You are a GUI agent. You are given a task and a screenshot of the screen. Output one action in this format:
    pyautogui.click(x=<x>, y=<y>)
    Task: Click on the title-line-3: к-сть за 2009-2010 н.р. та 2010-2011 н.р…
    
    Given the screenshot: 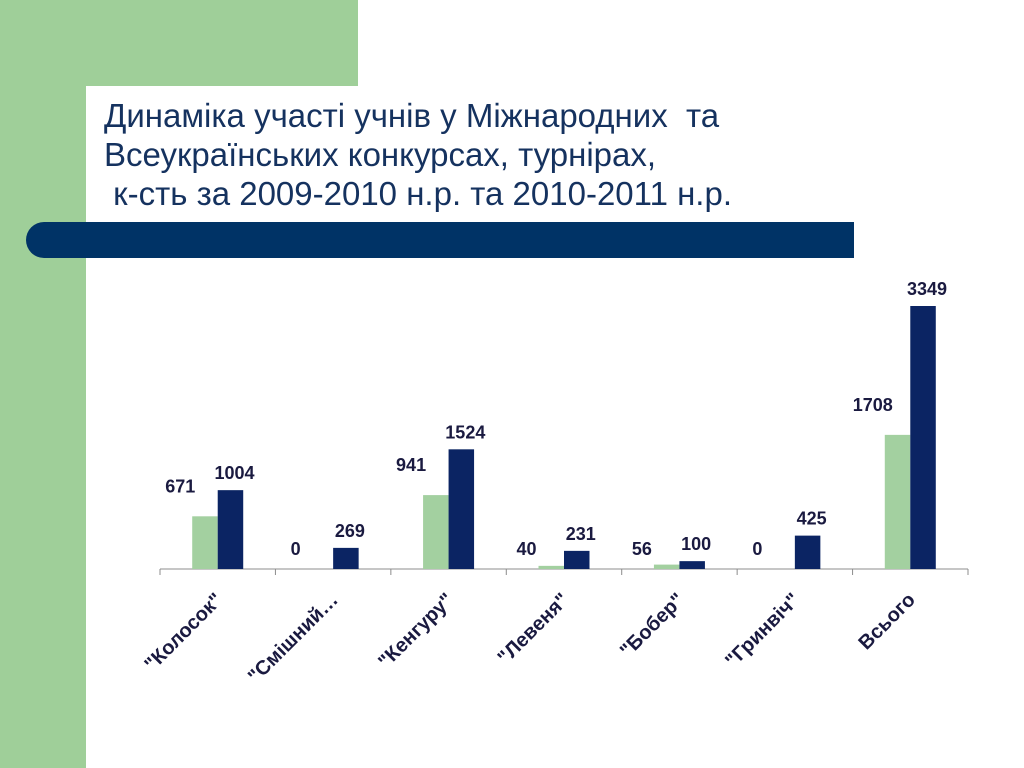 What is the action you would take?
    pyautogui.click(x=418, y=193)
    